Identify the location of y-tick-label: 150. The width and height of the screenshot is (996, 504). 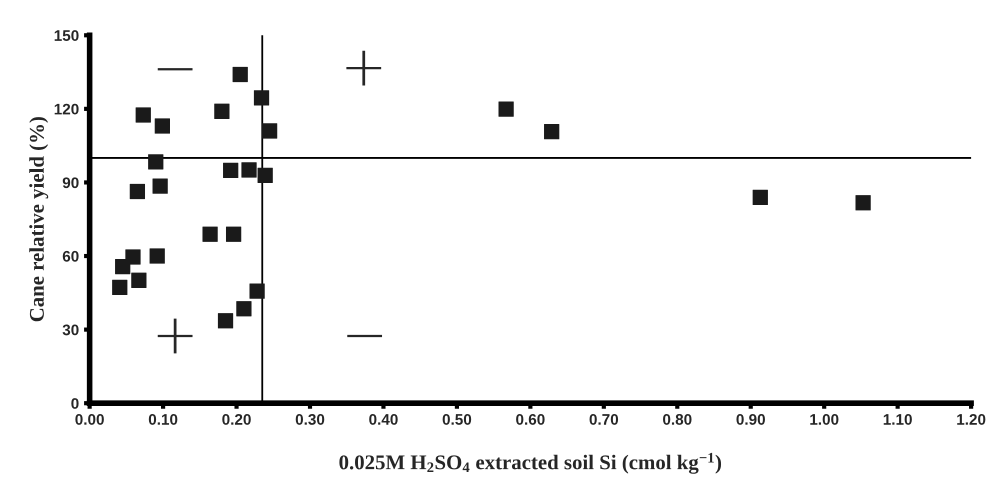
(66, 35).